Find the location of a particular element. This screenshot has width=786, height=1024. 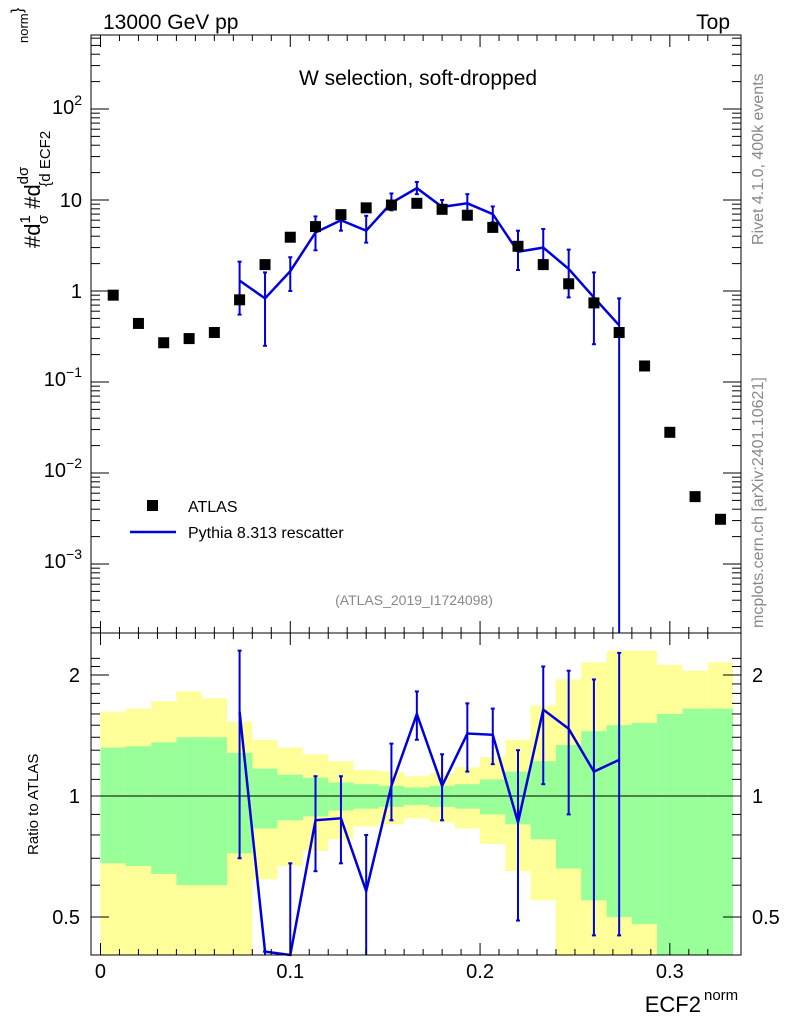

chart-title: W selection, soft-dropped is located at coordinates (418, 78).